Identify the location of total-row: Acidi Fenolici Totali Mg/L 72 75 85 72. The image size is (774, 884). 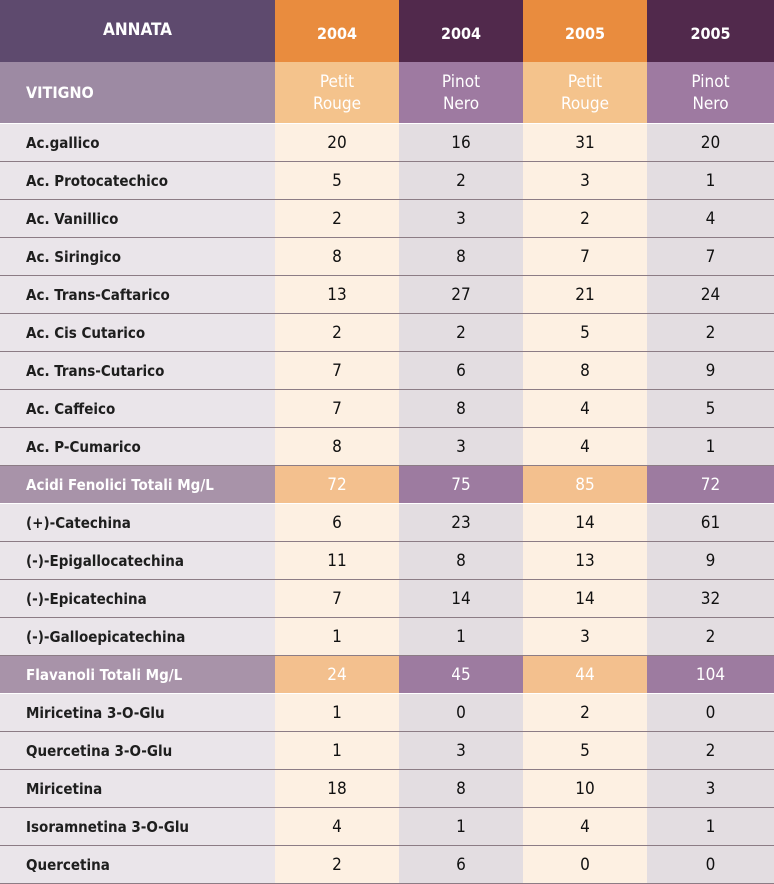
(387, 485).